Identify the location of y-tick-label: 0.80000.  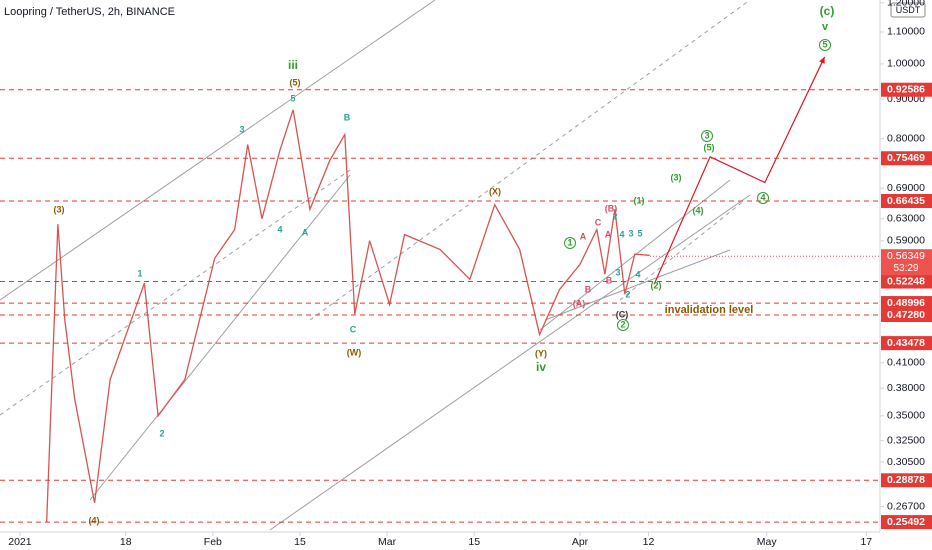
(906, 138).